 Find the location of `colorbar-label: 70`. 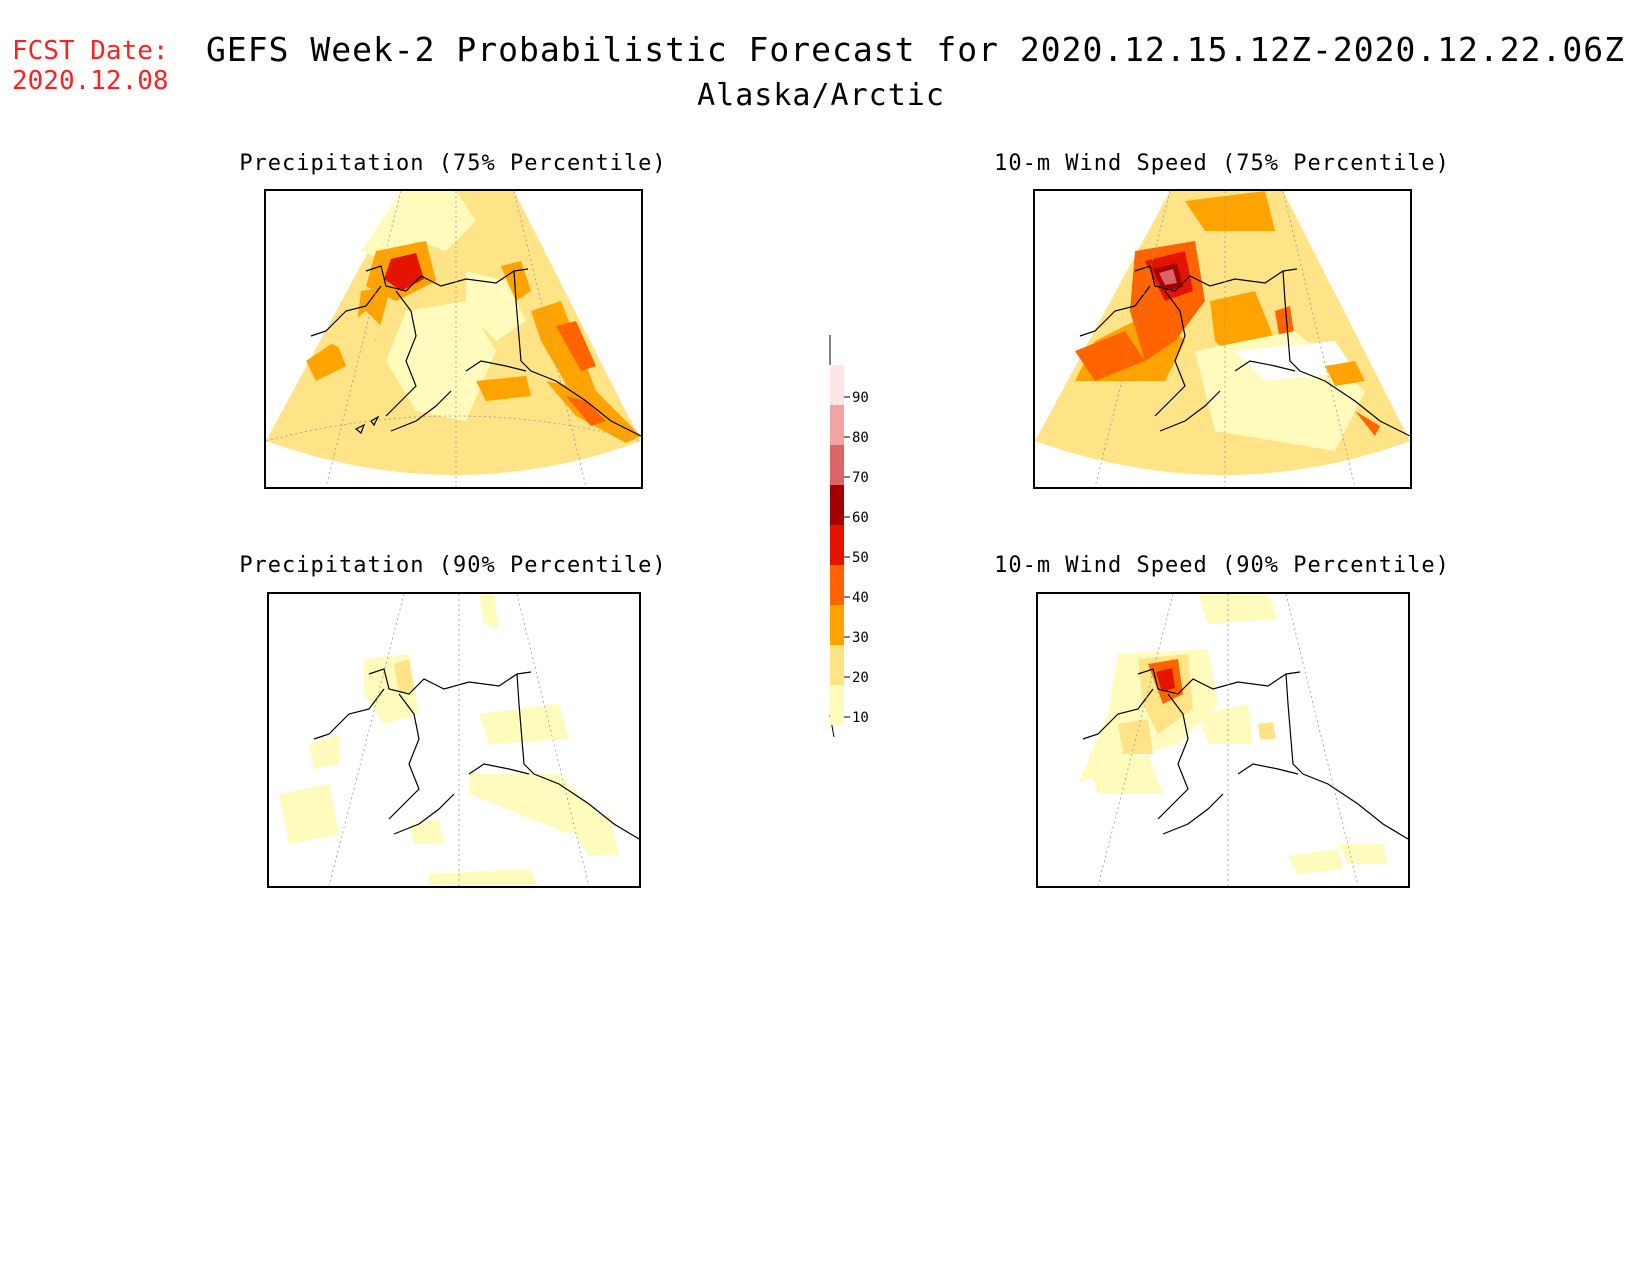

colorbar-label: 70 is located at coordinates (860, 478).